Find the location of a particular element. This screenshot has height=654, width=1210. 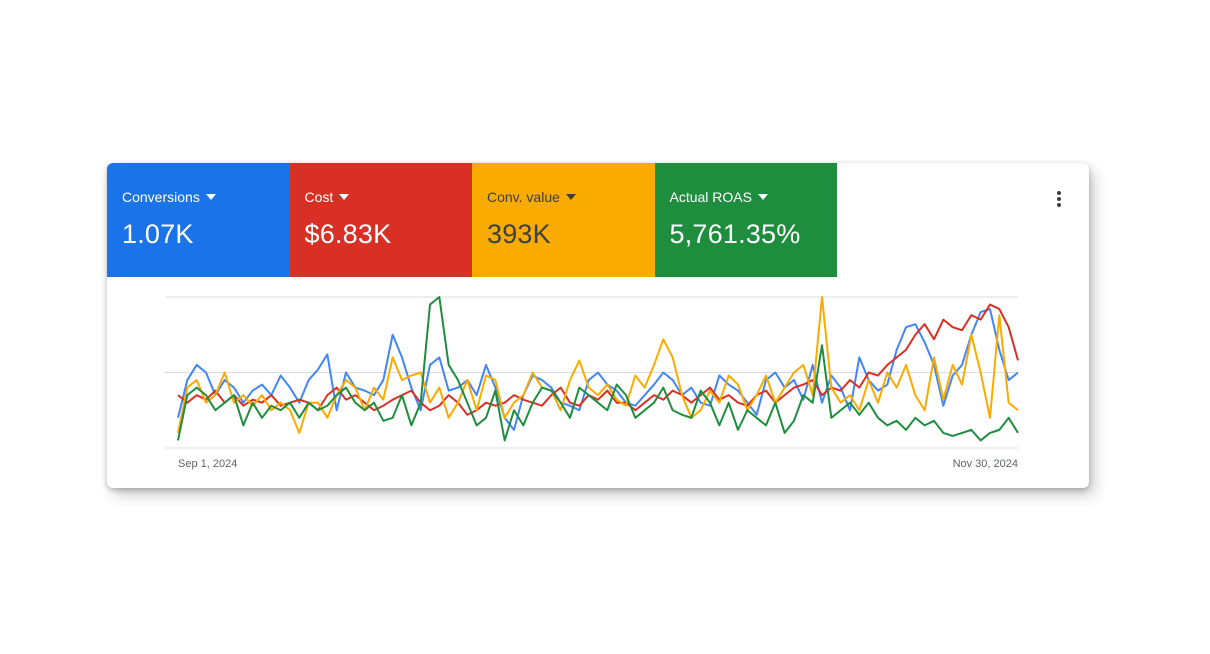

metric-label-row: Conversions is located at coordinates (206, 197).